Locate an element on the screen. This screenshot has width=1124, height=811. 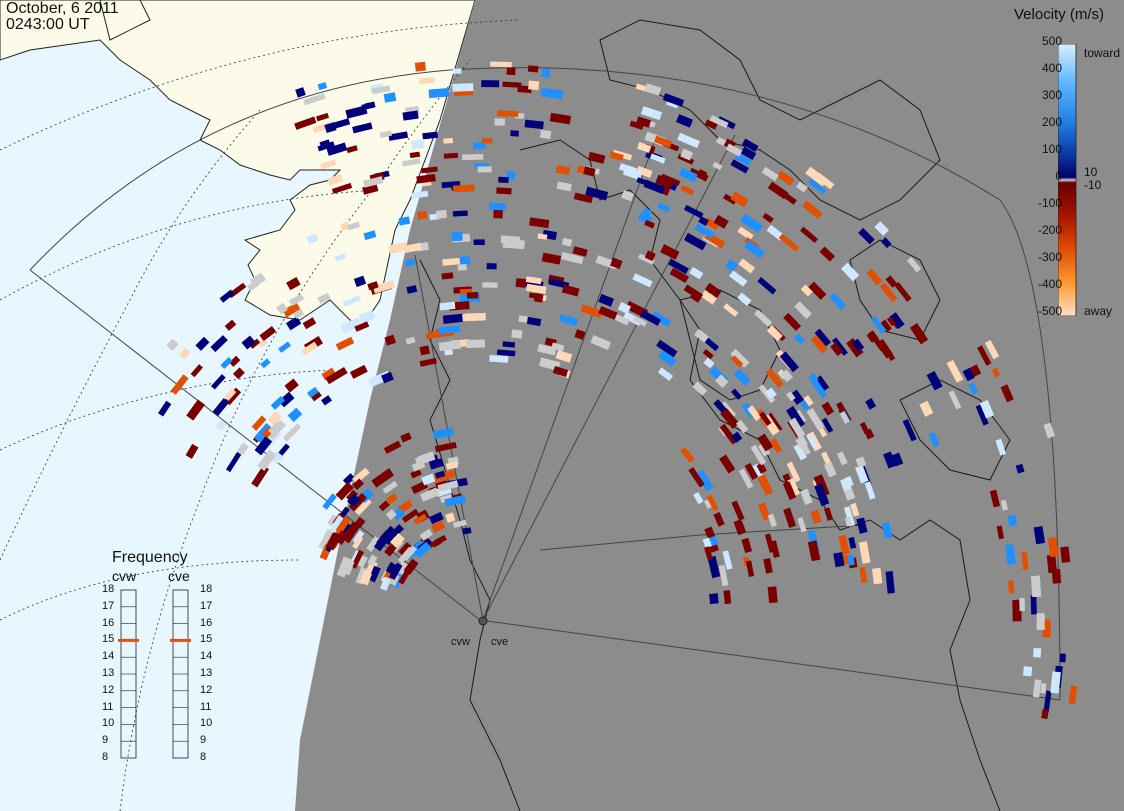
vel-tick-m200: -200 is located at coordinates (1049, 230).